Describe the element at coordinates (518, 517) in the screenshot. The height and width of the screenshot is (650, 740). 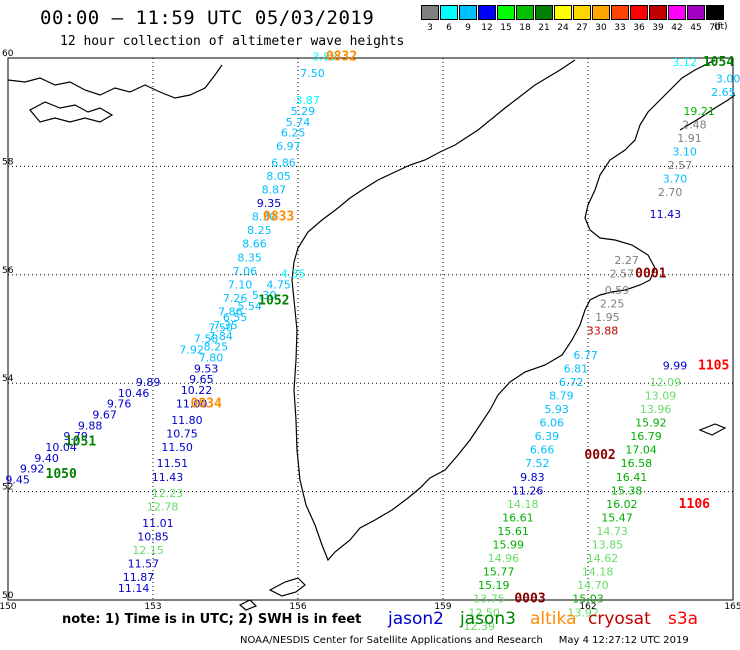
I see `swh-value: 16.61` at that location.